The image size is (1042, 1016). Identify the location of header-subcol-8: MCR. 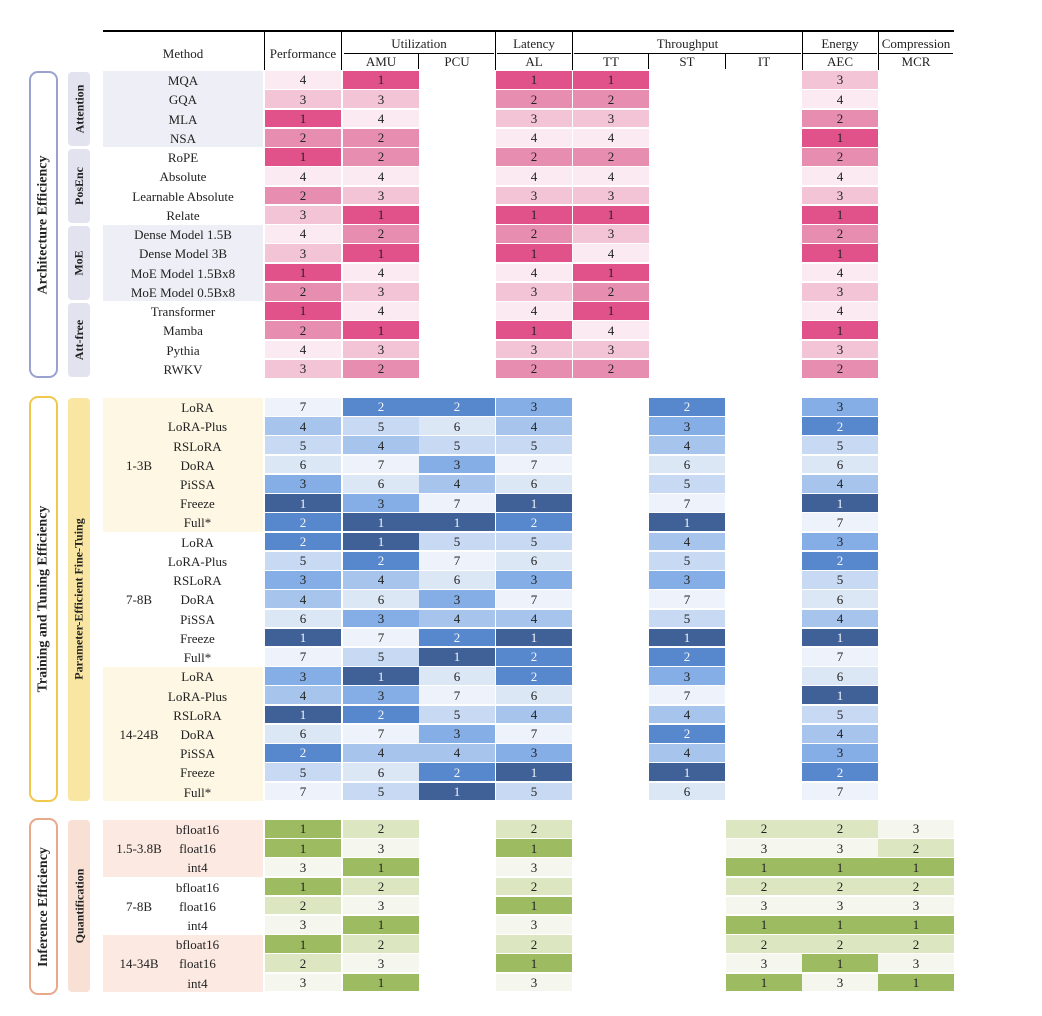
(916, 61).